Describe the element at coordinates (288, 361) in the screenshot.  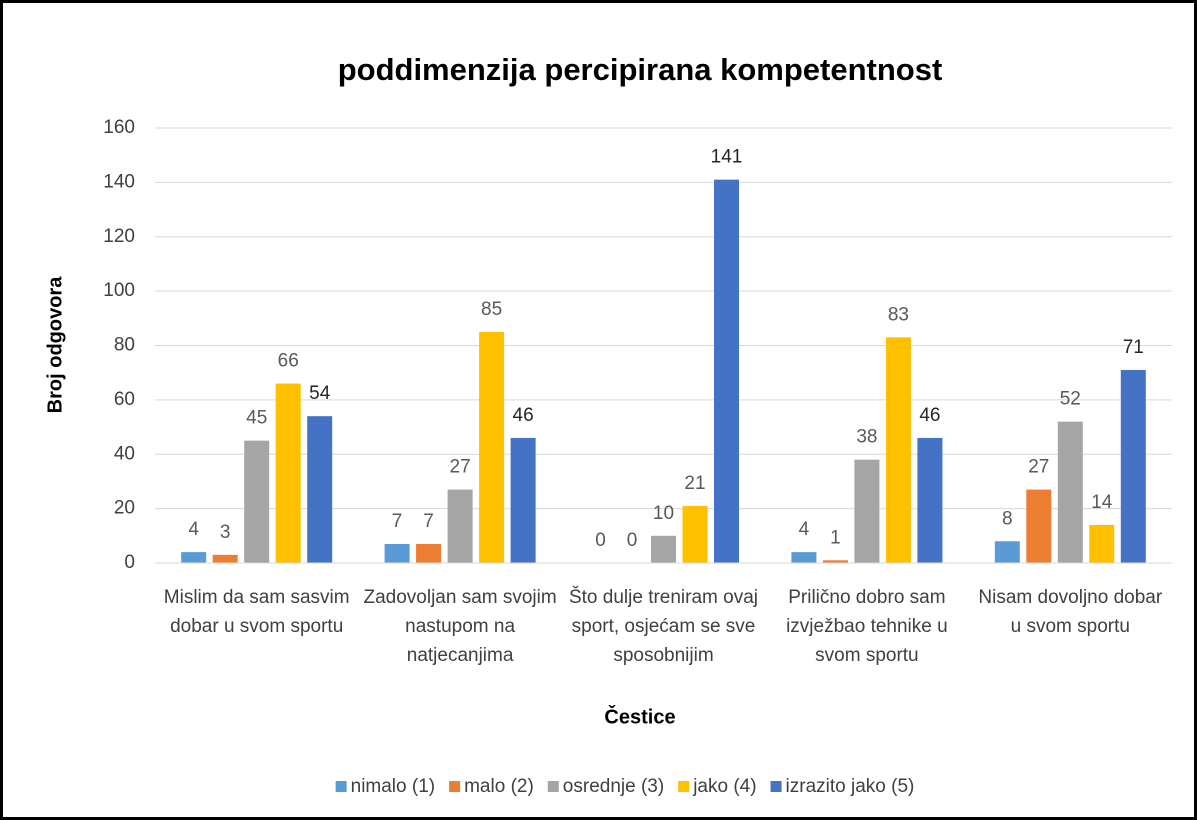
I see `value-label: 66` at that location.